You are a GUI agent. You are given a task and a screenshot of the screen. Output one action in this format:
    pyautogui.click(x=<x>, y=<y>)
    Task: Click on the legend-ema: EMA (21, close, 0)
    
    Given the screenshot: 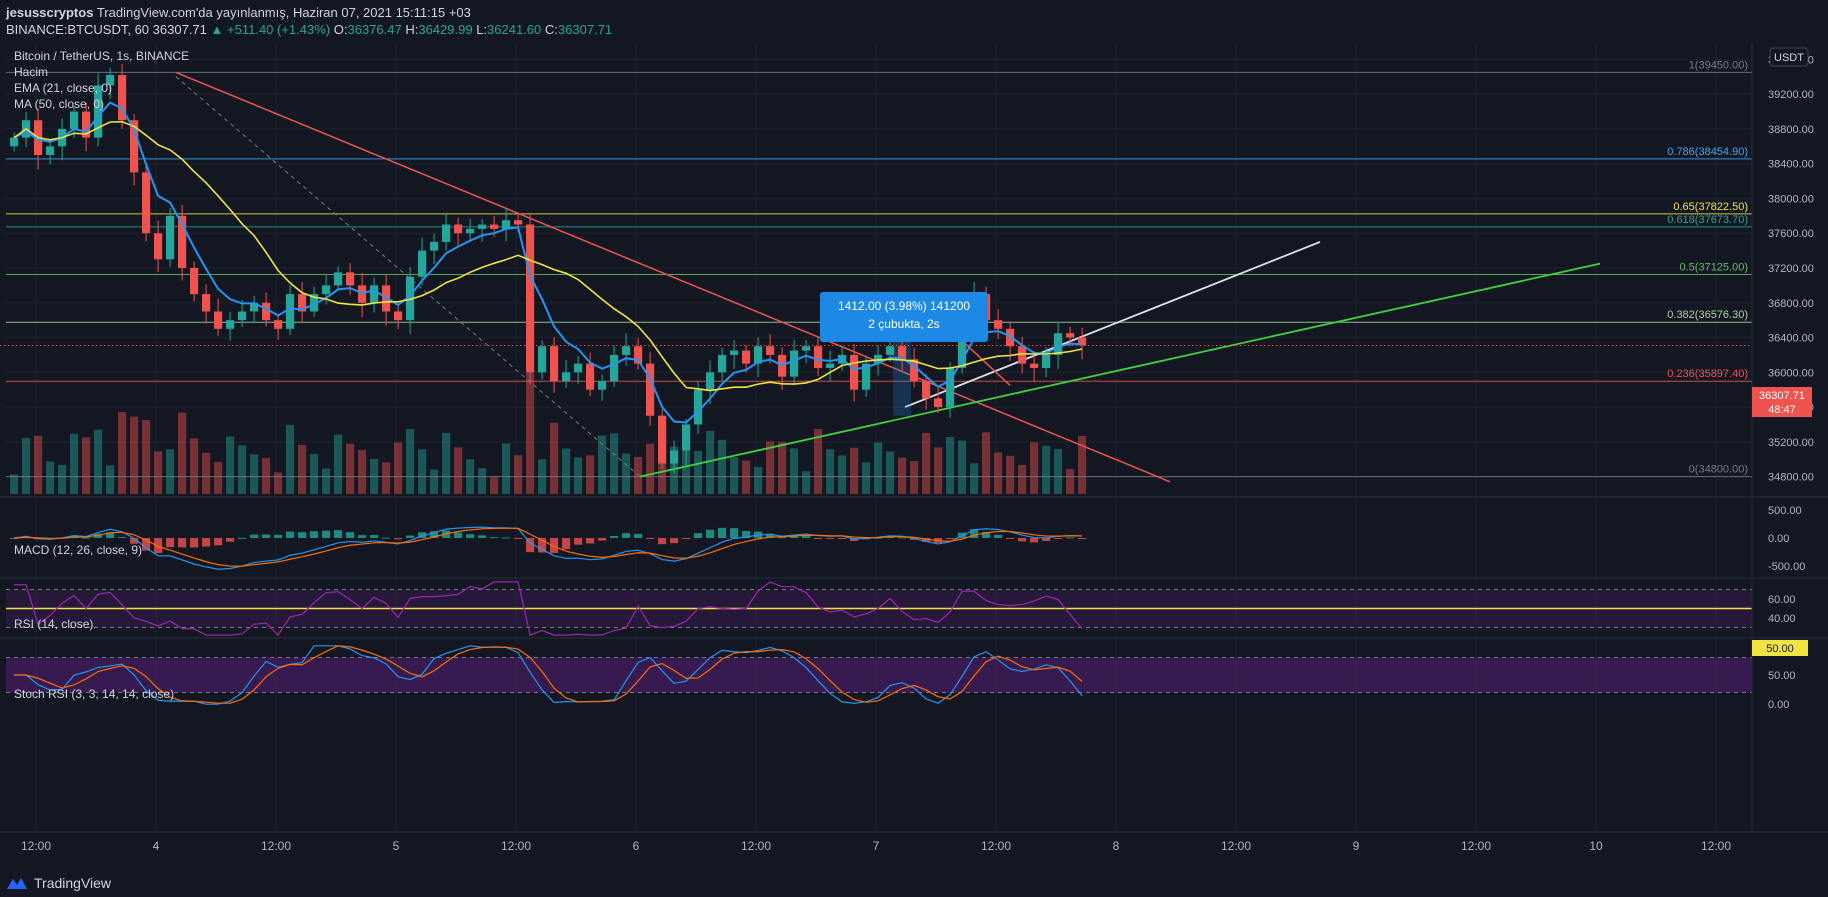 What is the action you would take?
    pyautogui.click(x=63, y=88)
    